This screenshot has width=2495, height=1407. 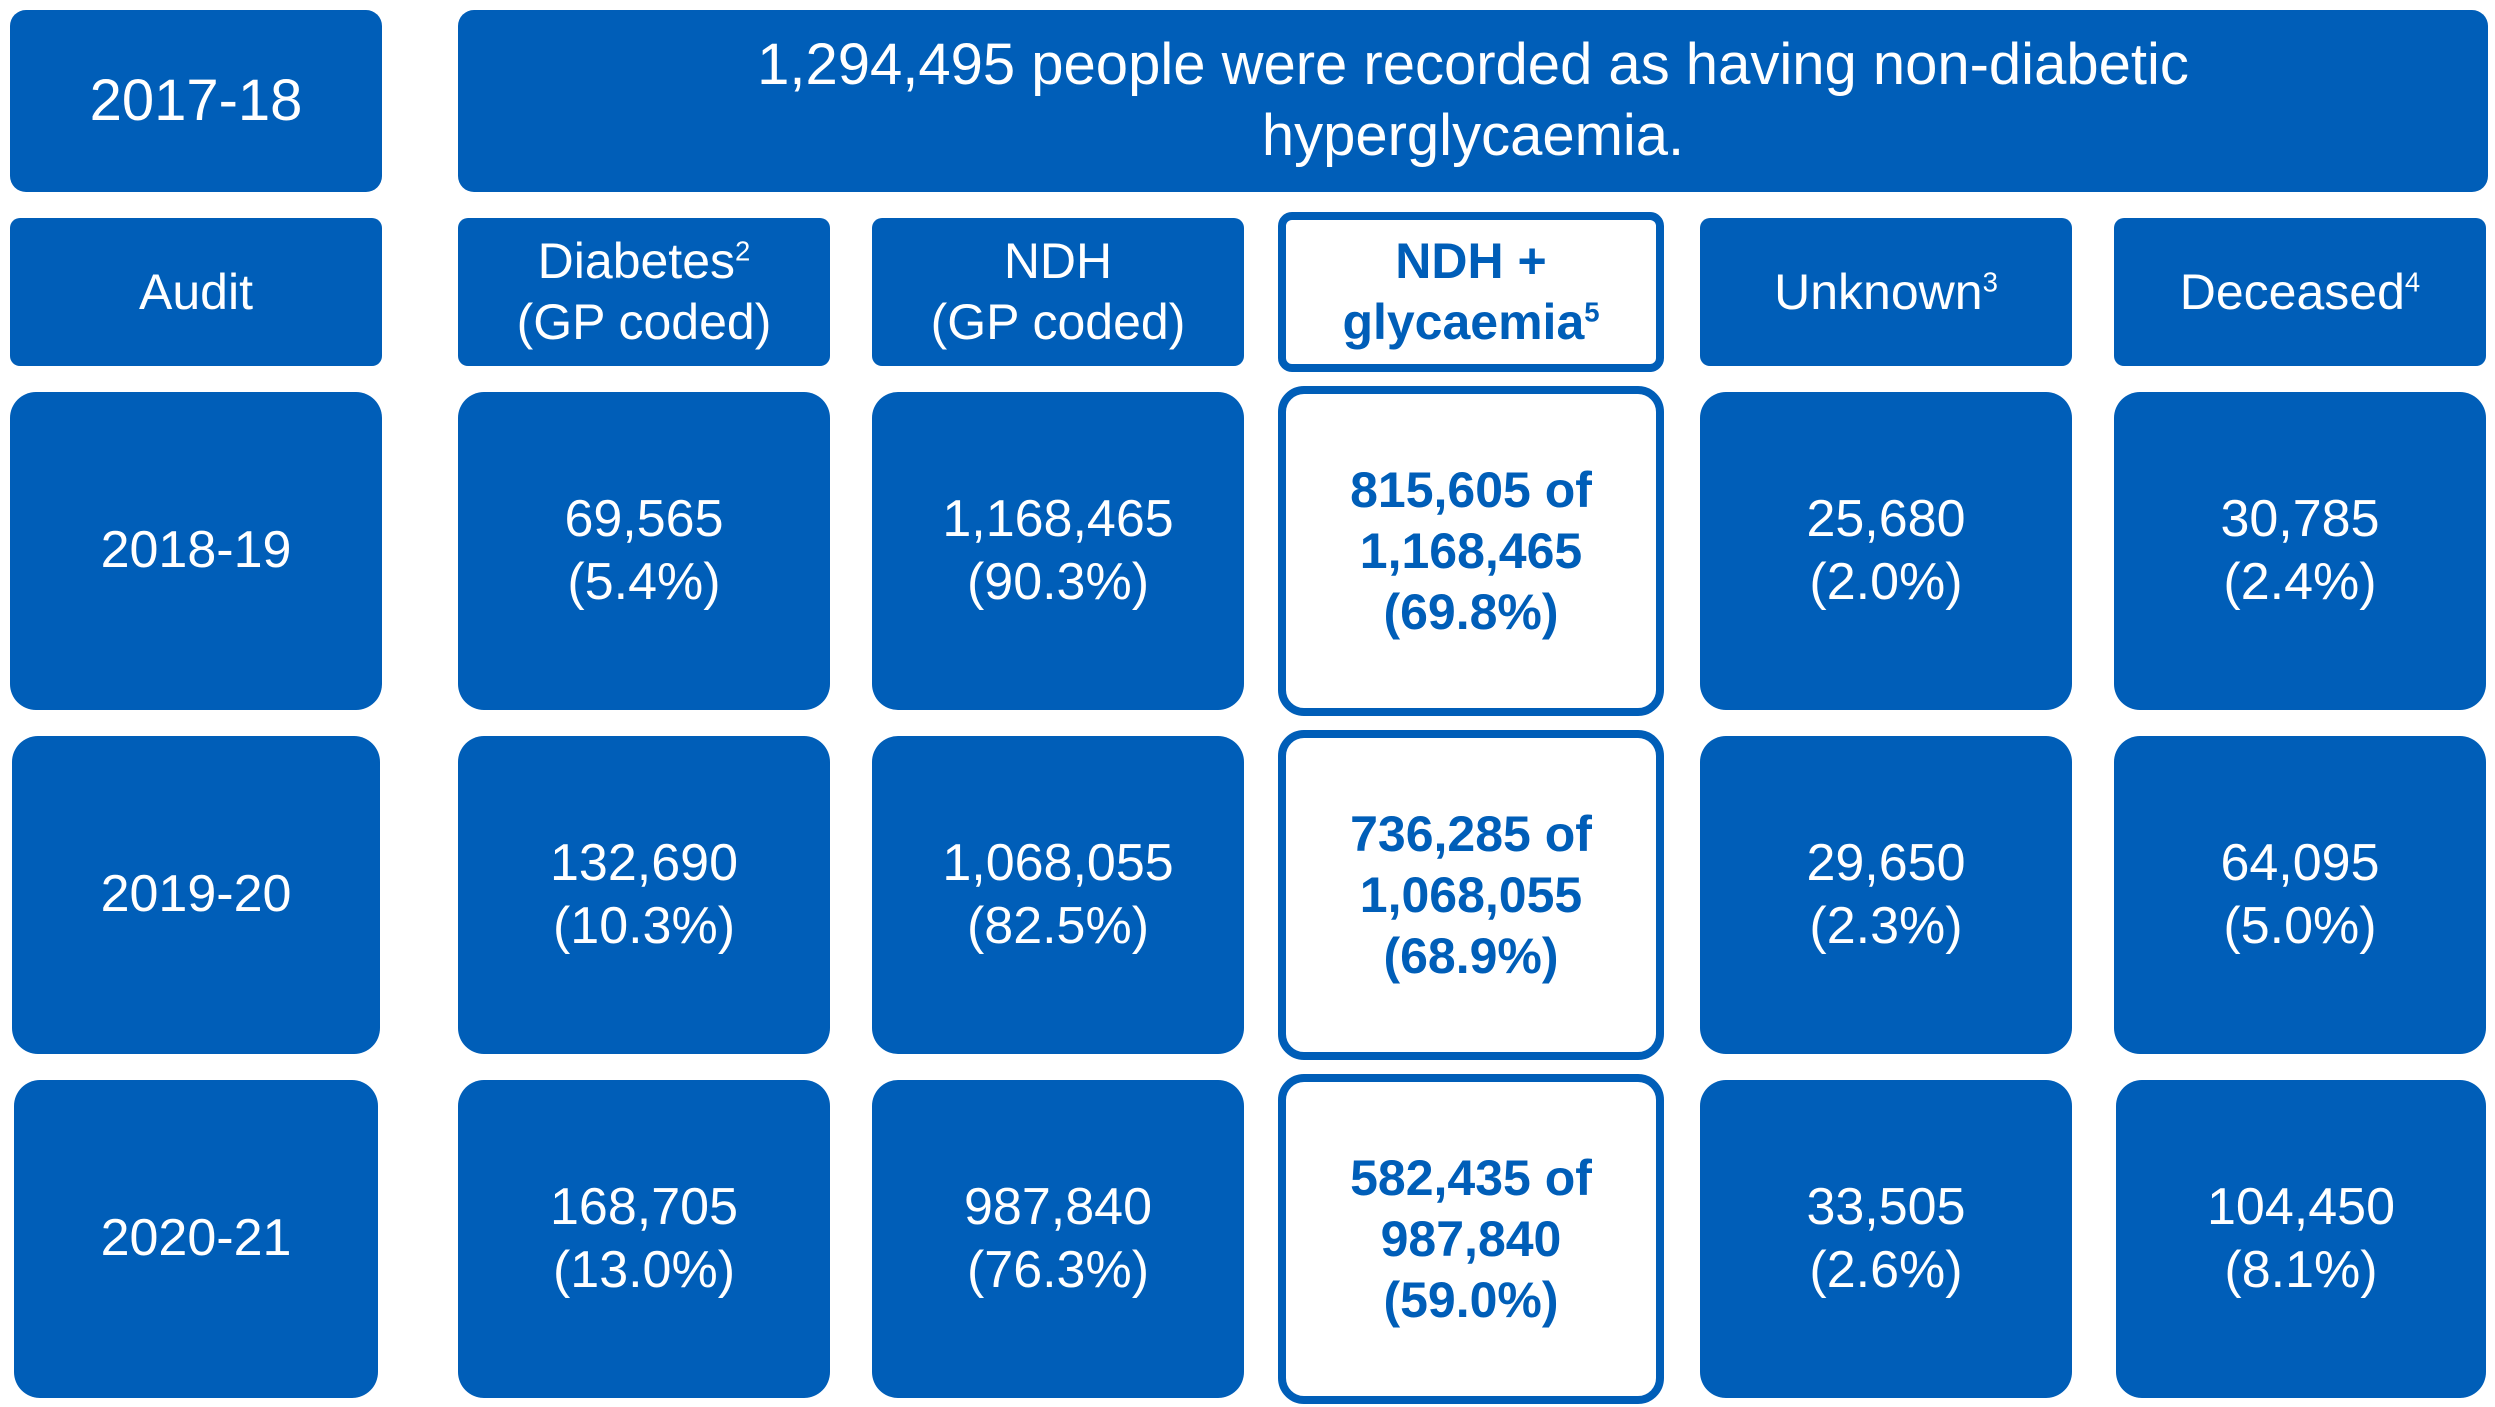 I want to click on header-ndh-glycaemia: NDH + glycaemia5, so click(x=1471, y=292).